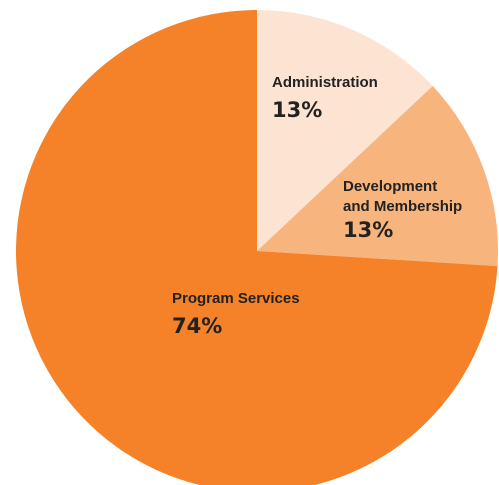 This screenshot has height=485, width=499. I want to click on slice-value-administration: 13%, so click(297, 110).